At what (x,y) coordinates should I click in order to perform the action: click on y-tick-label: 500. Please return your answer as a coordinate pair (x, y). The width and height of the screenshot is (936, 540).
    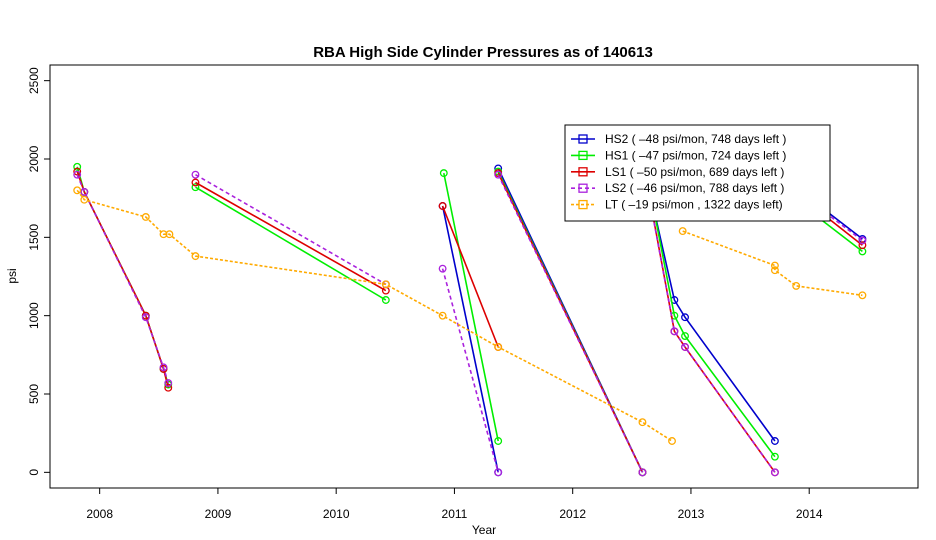
    Looking at the image, I should click on (34, 394).